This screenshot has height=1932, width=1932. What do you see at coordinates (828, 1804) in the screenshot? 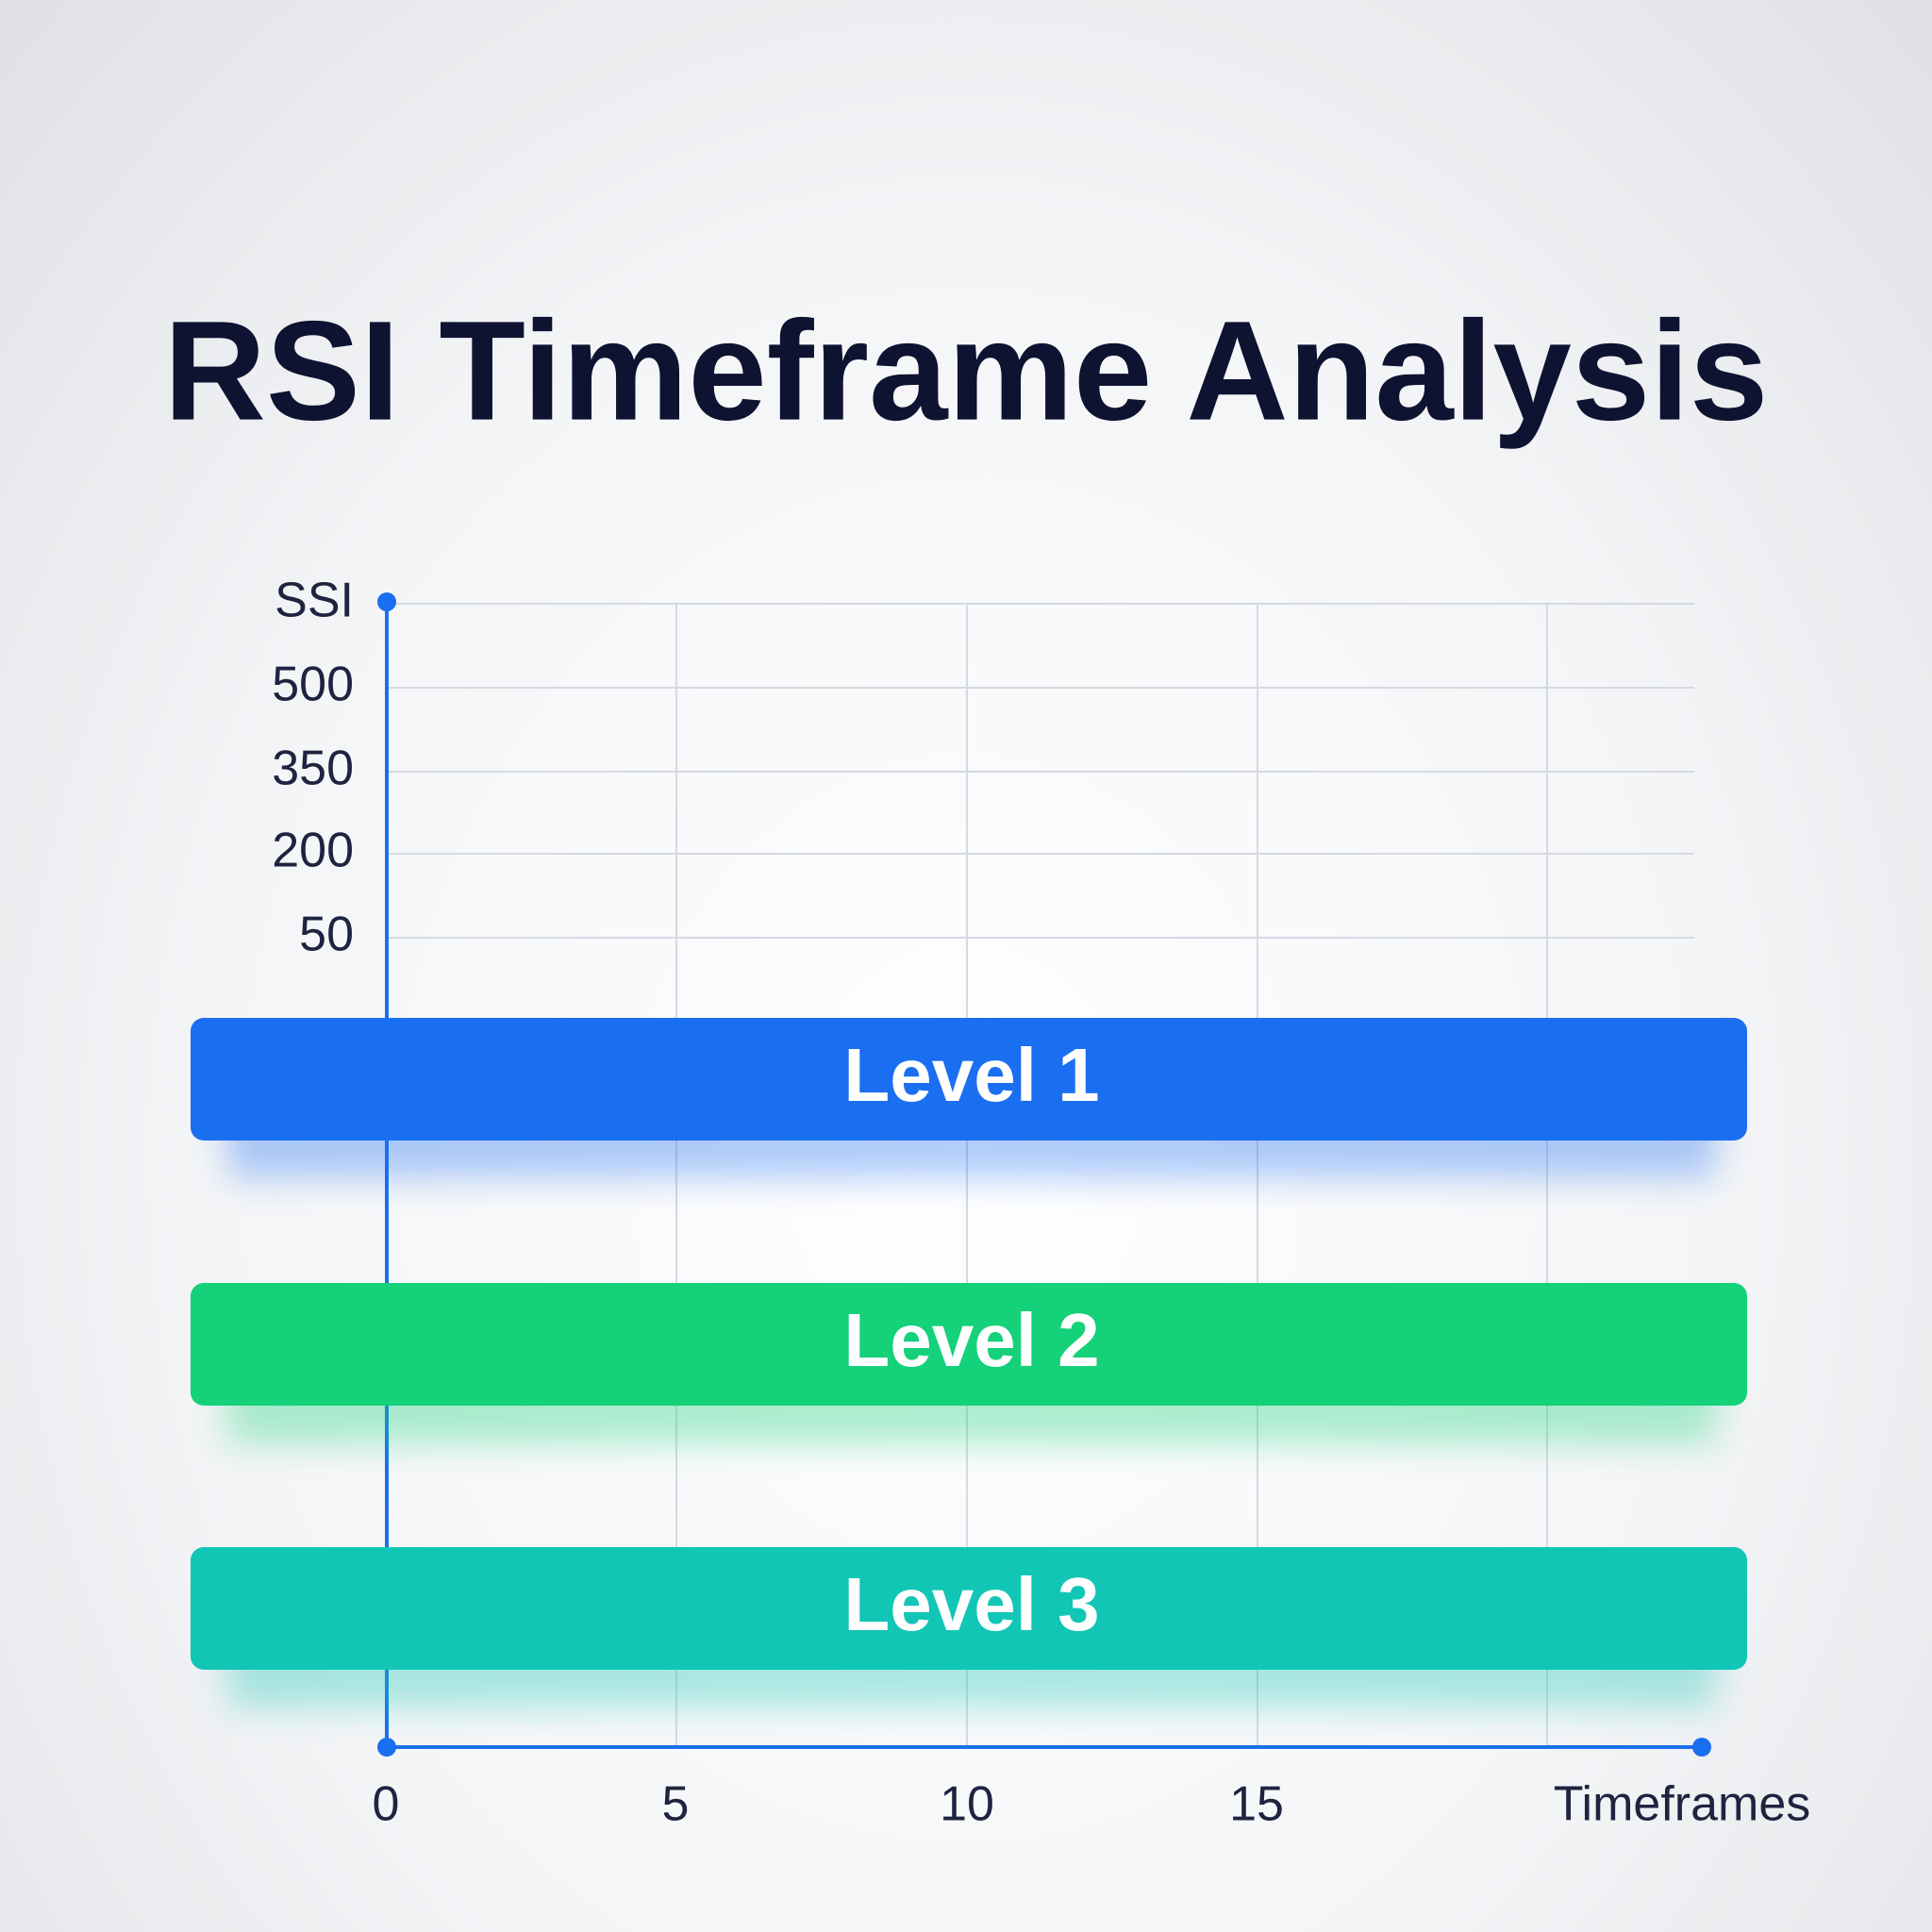
I see `x-labels: 0 5 10 15` at bounding box center [828, 1804].